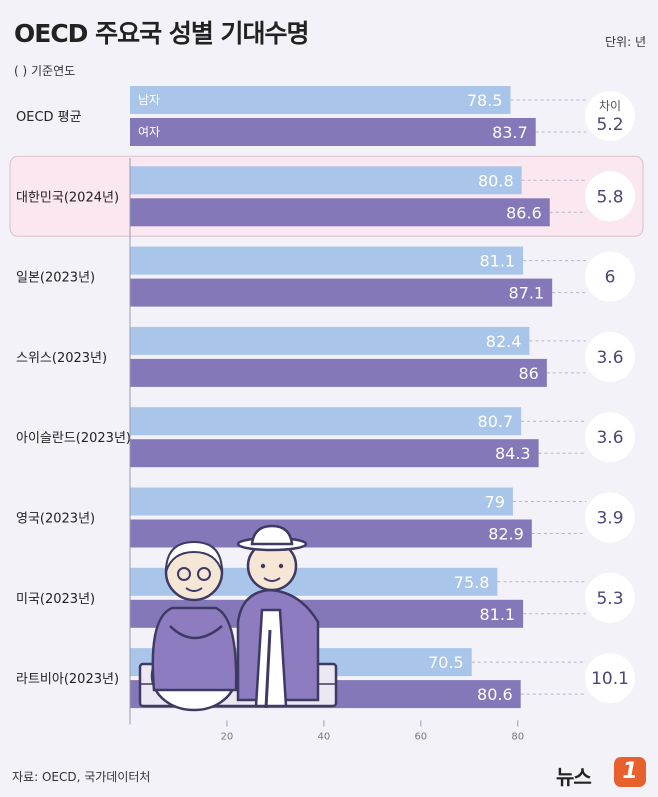 This screenshot has height=797, width=658. Describe the element at coordinates (73, 438) in the screenshot. I see `category-label: 아이슬란드(2023년)` at that location.